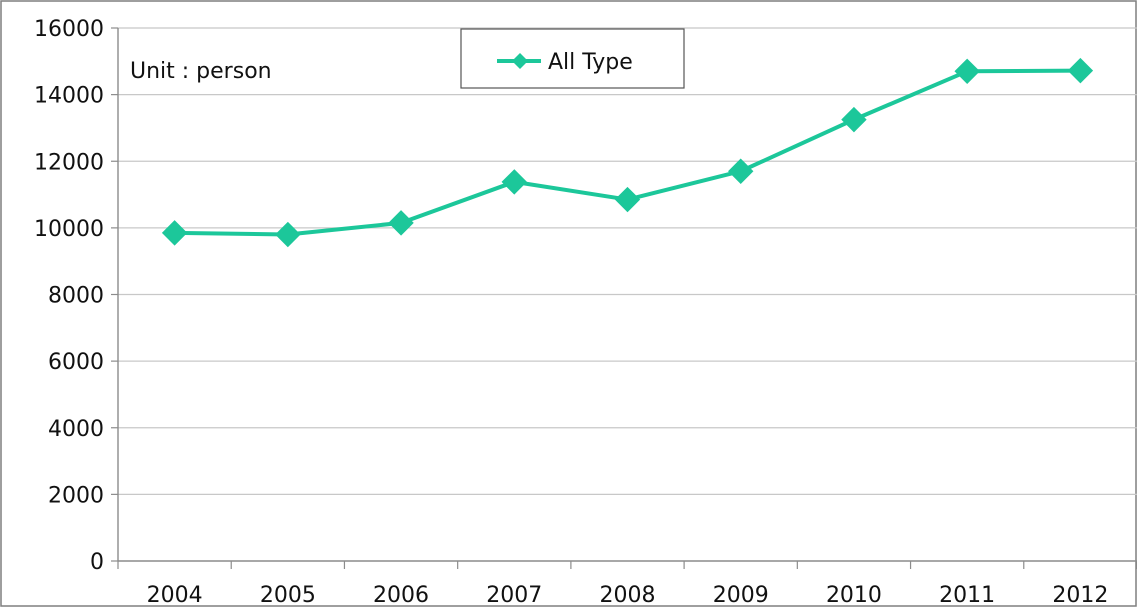 Image resolution: width=1137 pixels, height=607 pixels. I want to click on x-tick-label: 2008, so click(628, 595).